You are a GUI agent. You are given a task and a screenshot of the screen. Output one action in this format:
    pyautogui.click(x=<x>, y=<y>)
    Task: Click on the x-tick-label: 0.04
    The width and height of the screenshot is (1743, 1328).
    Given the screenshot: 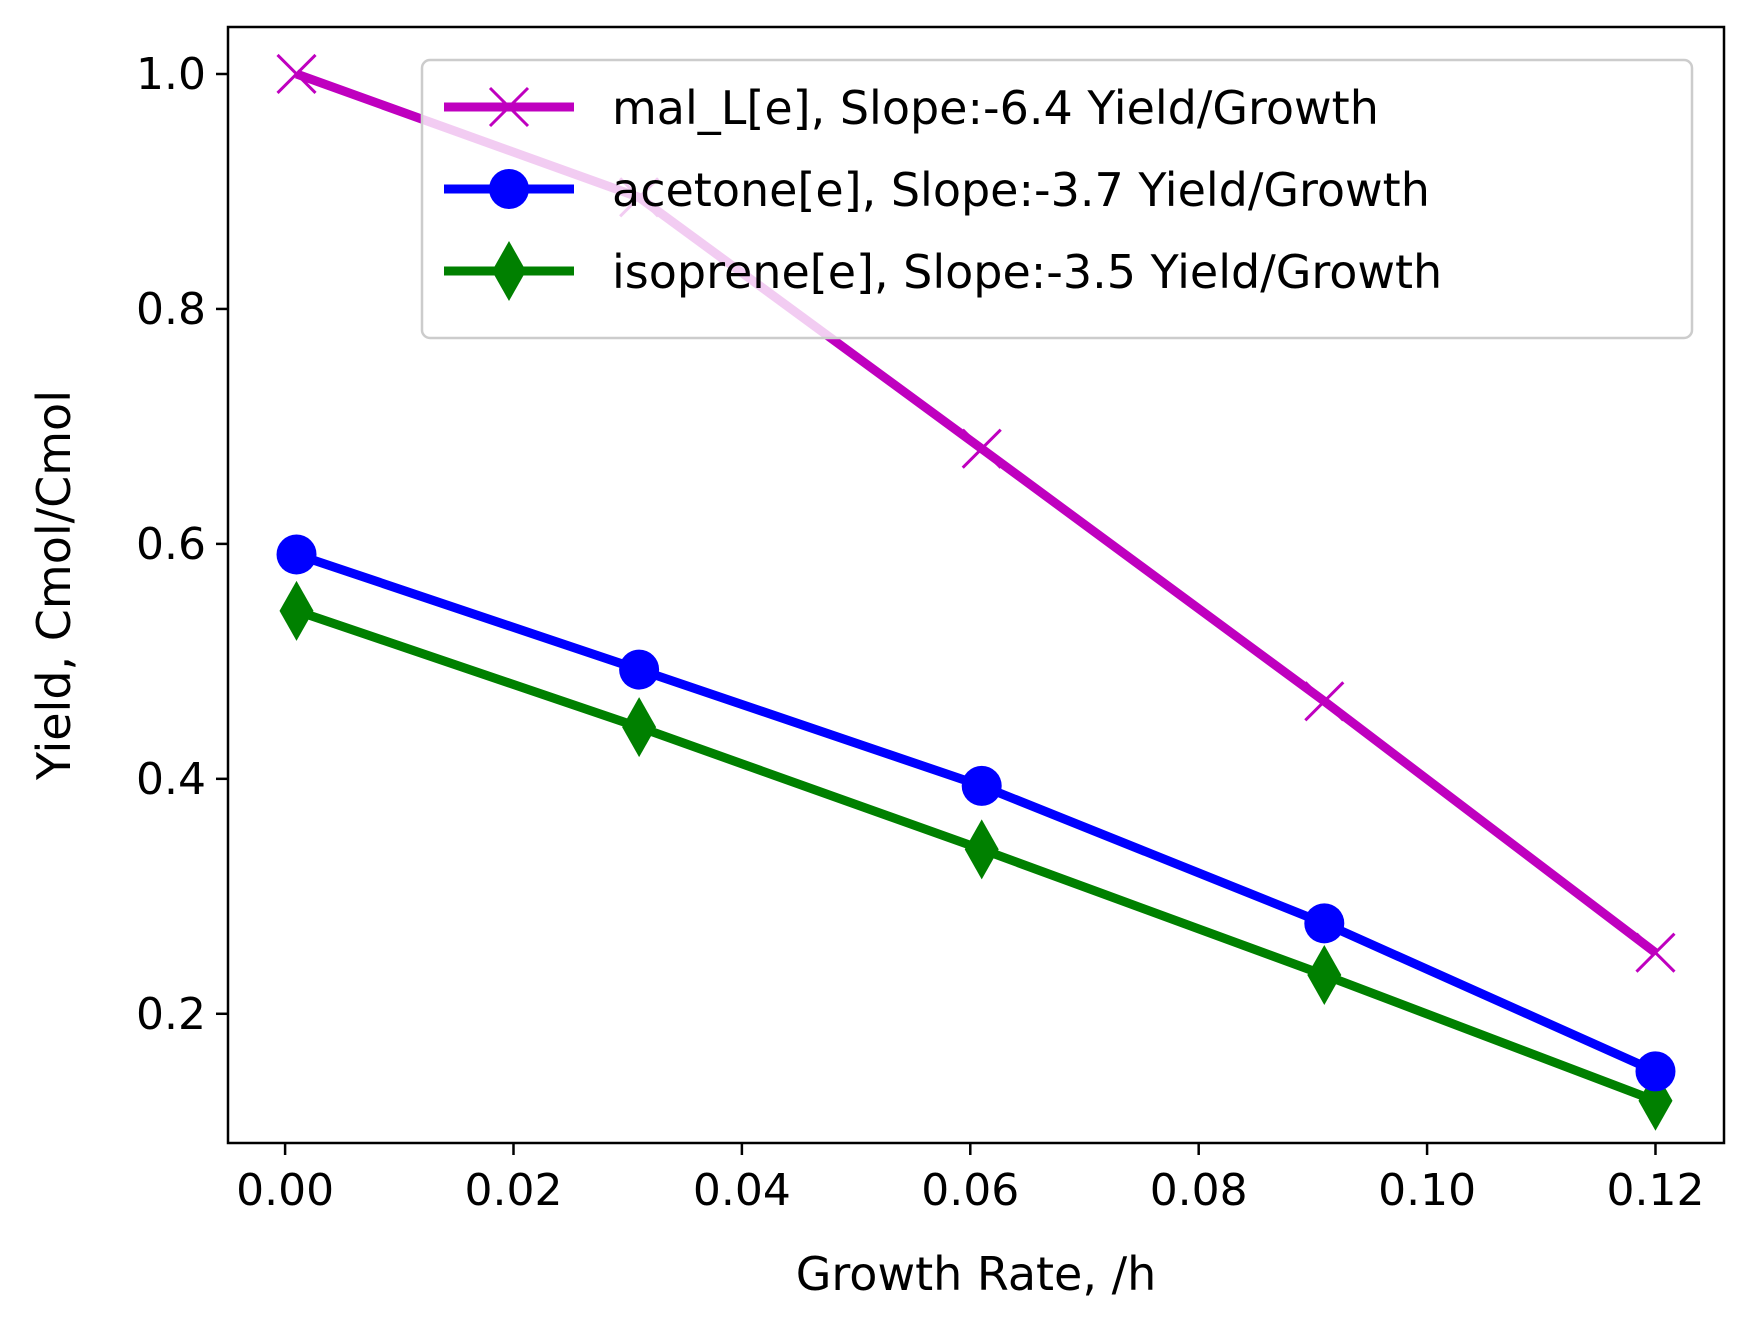 What is the action you would take?
    pyautogui.click(x=742, y=1190)
    